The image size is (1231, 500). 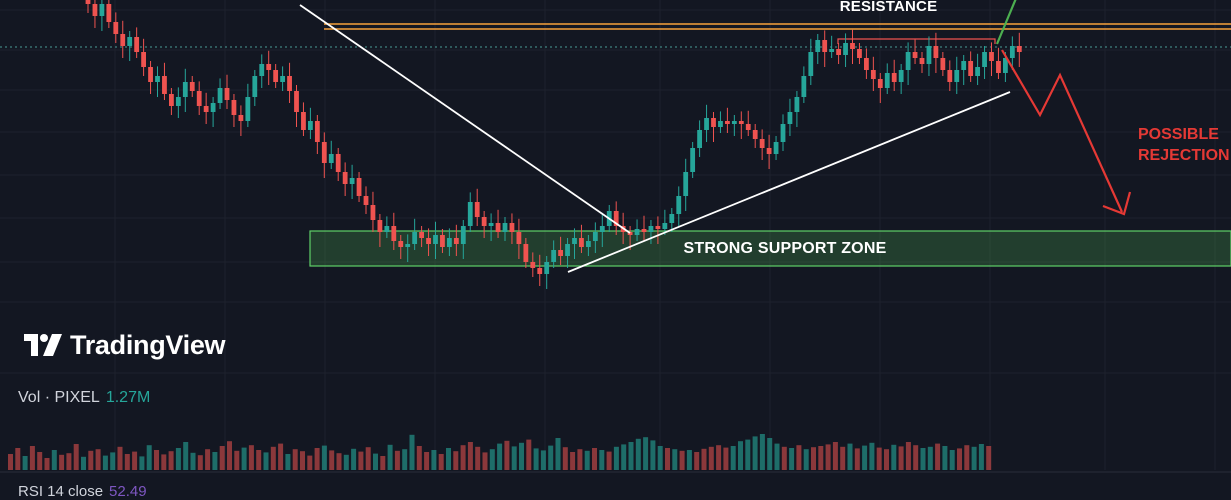 What do you see at coordinates (1117, 203) in the screenshot?
I see `rejection-arrowhead` at bounding box center [1117, 203].